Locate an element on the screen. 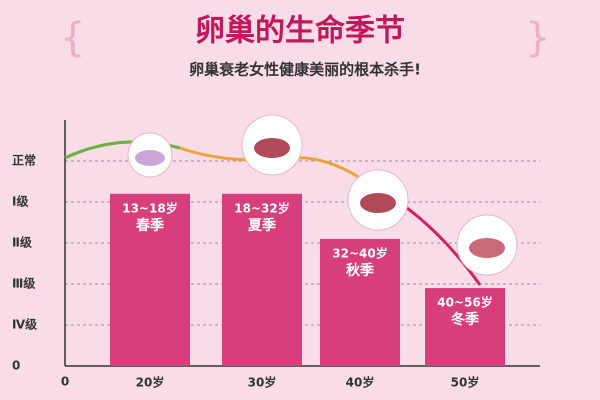 This screenshot has width=600, height=400. y-tick-label: Ⅰ级 is located at coordinates (20, 201).